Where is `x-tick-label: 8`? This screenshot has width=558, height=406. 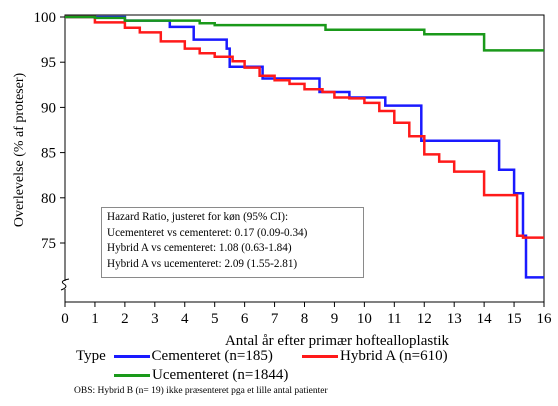
x-tick-label: 8 is located at coordinates (305, 319).